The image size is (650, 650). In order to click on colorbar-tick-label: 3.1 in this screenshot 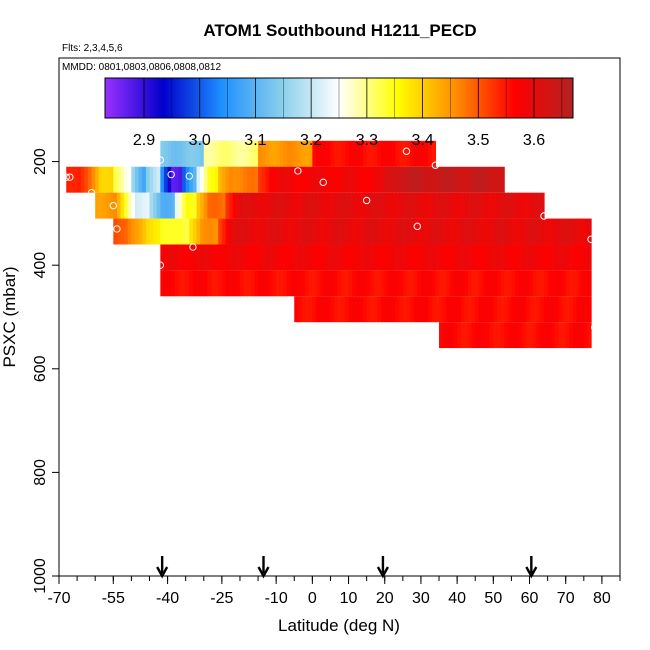, I will do `click(255, 140)`.